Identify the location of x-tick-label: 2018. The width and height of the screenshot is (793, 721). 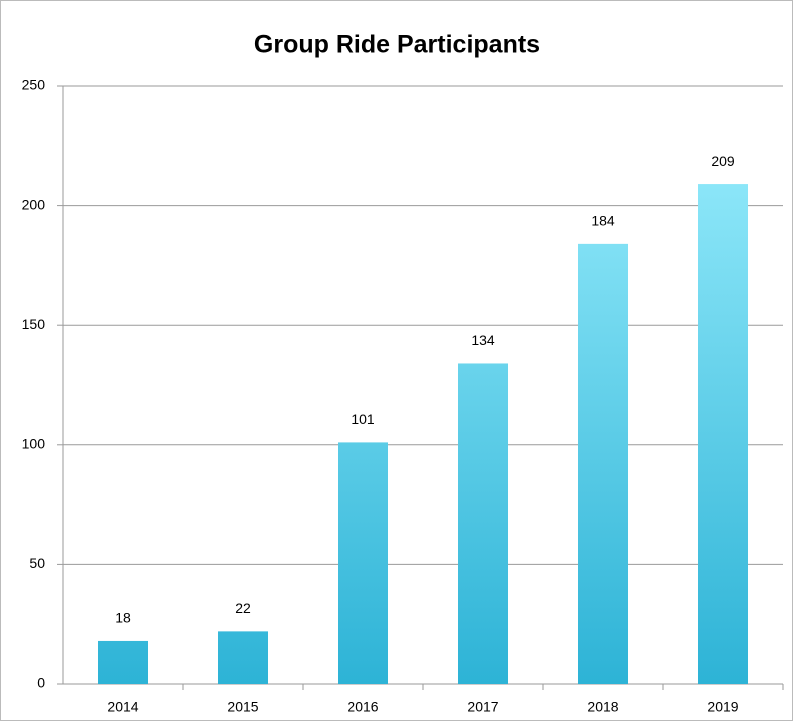
(602, 707).